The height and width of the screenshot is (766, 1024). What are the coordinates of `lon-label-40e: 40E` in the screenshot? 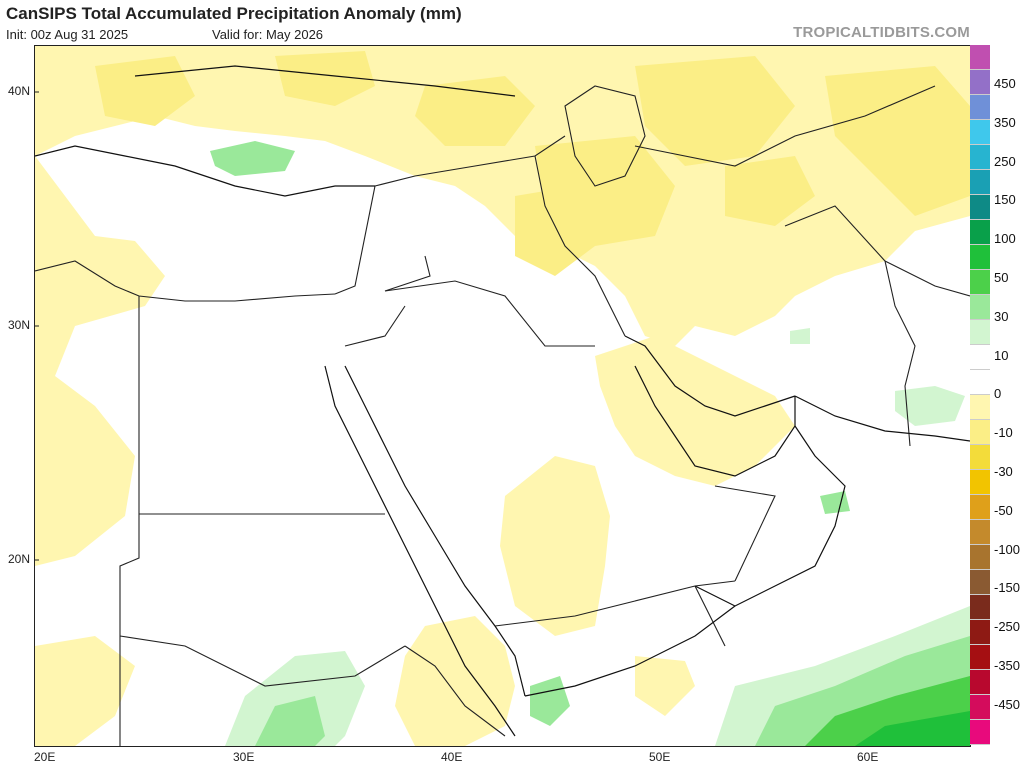 It's located at (452, 757).